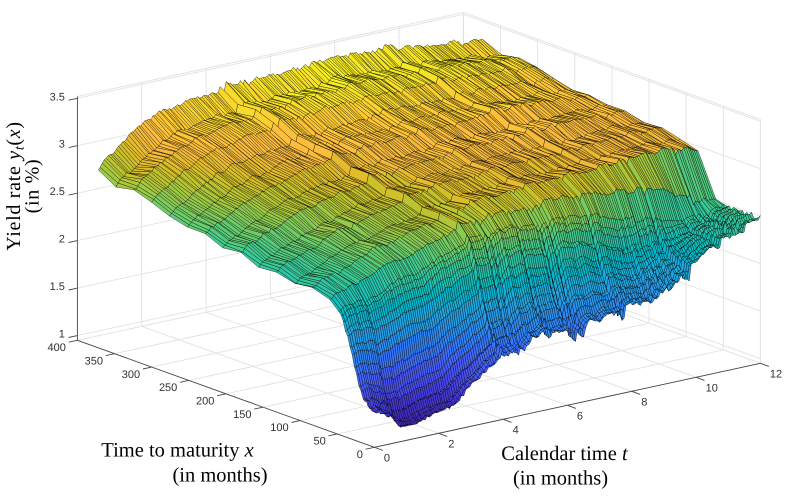 The height and width of the screenshot is (500, 800). Describe the element at coordinates (57, 192) in the screenshot. I see `svg-text: 2.5` at that location.